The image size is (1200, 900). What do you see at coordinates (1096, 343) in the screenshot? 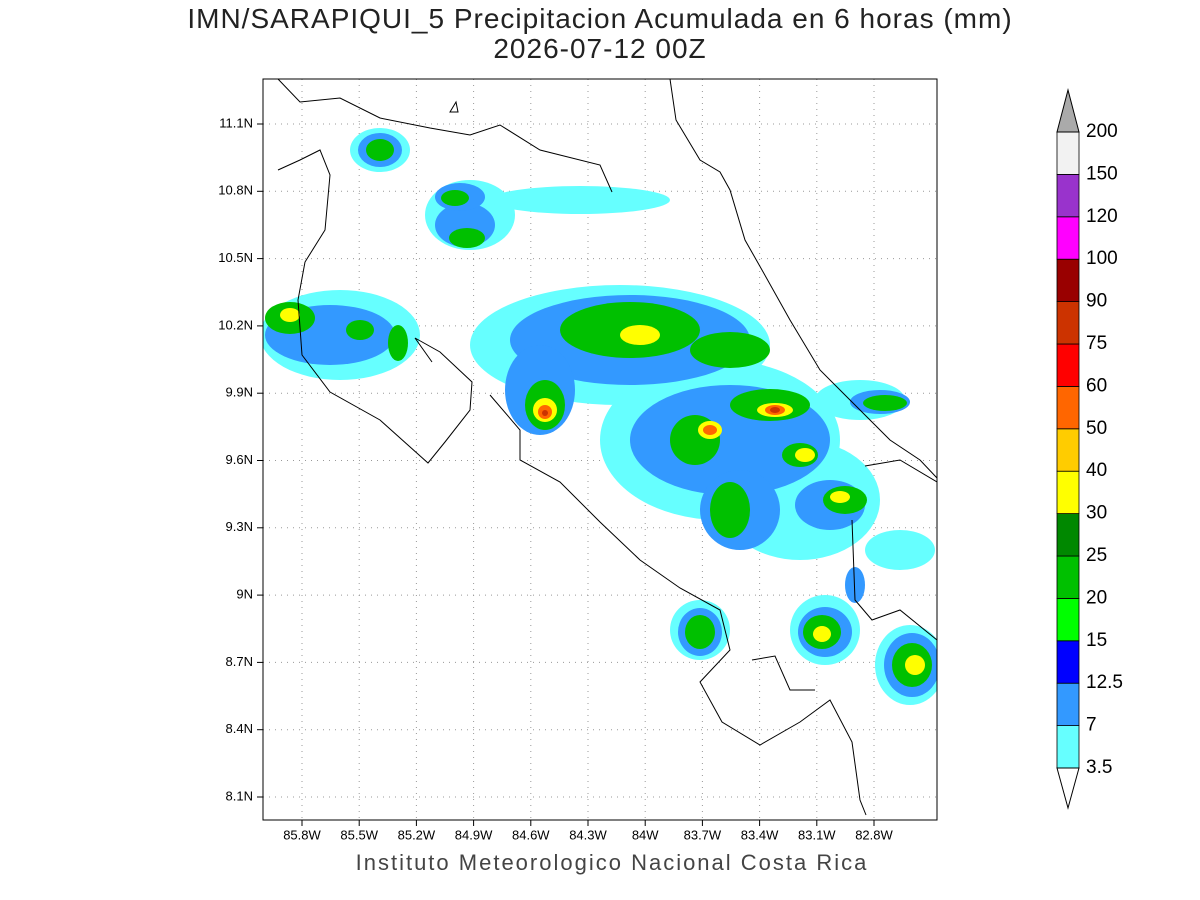
I see `colorbar-label: 75` at bounding box center [1096, 343].